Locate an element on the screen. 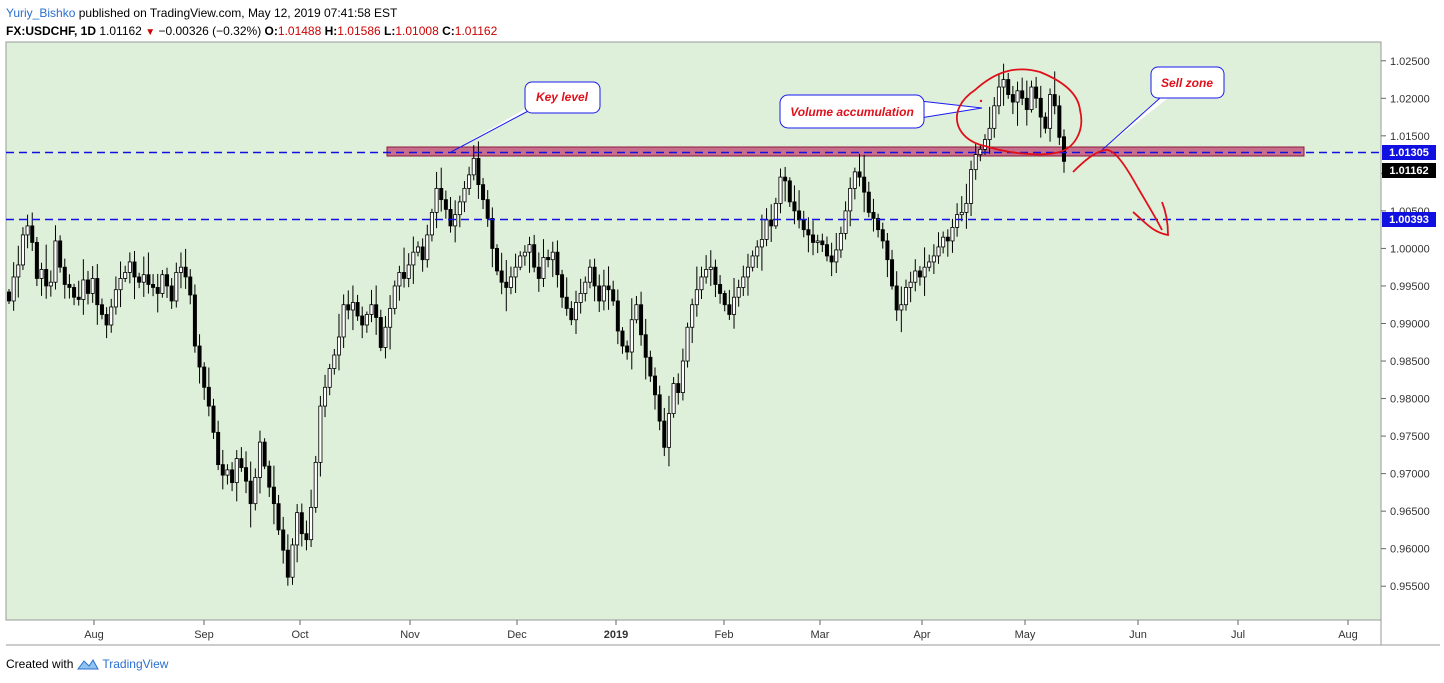 This screenshot has width=1444, height=683. y-tick-label: 0.99000 is located at coordinates (1410, 324).